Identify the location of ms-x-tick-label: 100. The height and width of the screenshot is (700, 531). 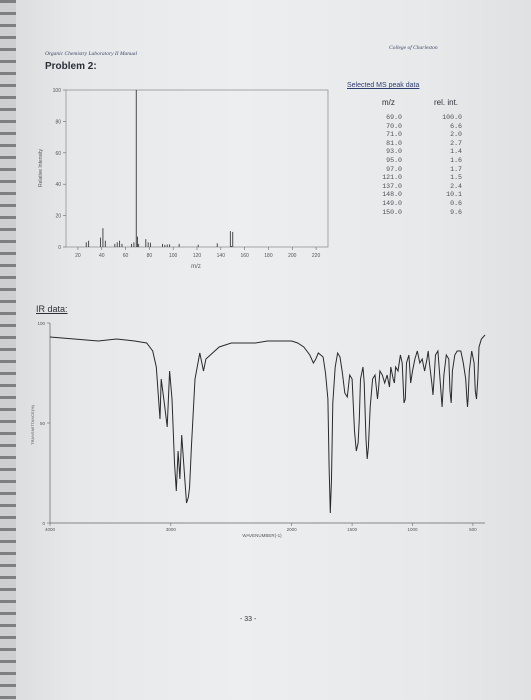
(173, 256).